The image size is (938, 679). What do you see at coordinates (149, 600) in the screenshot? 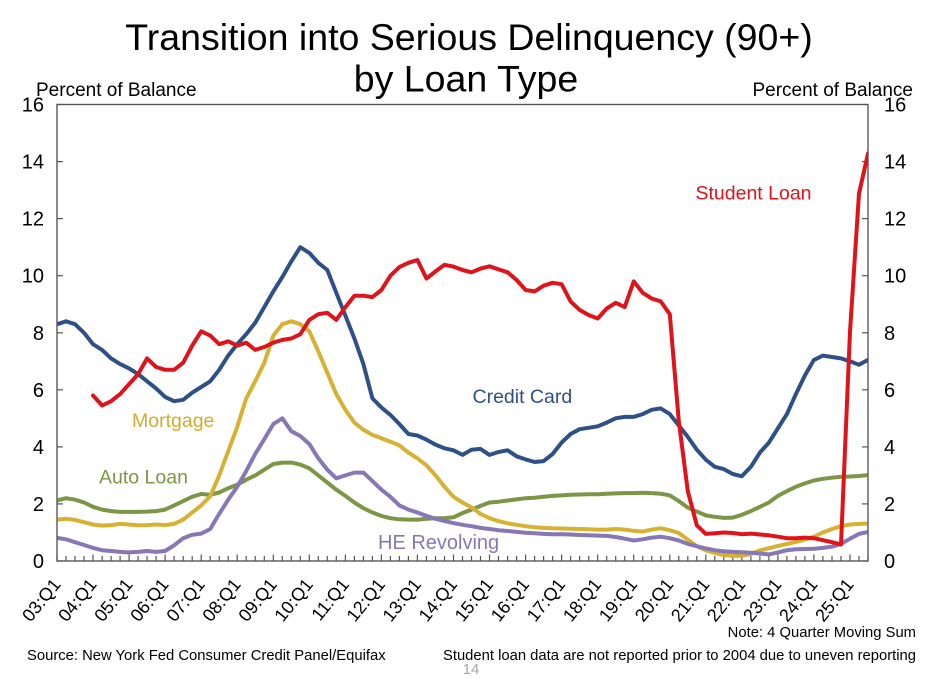
I see `svg-text: 06:Q1` at bounding box center [149, 600].